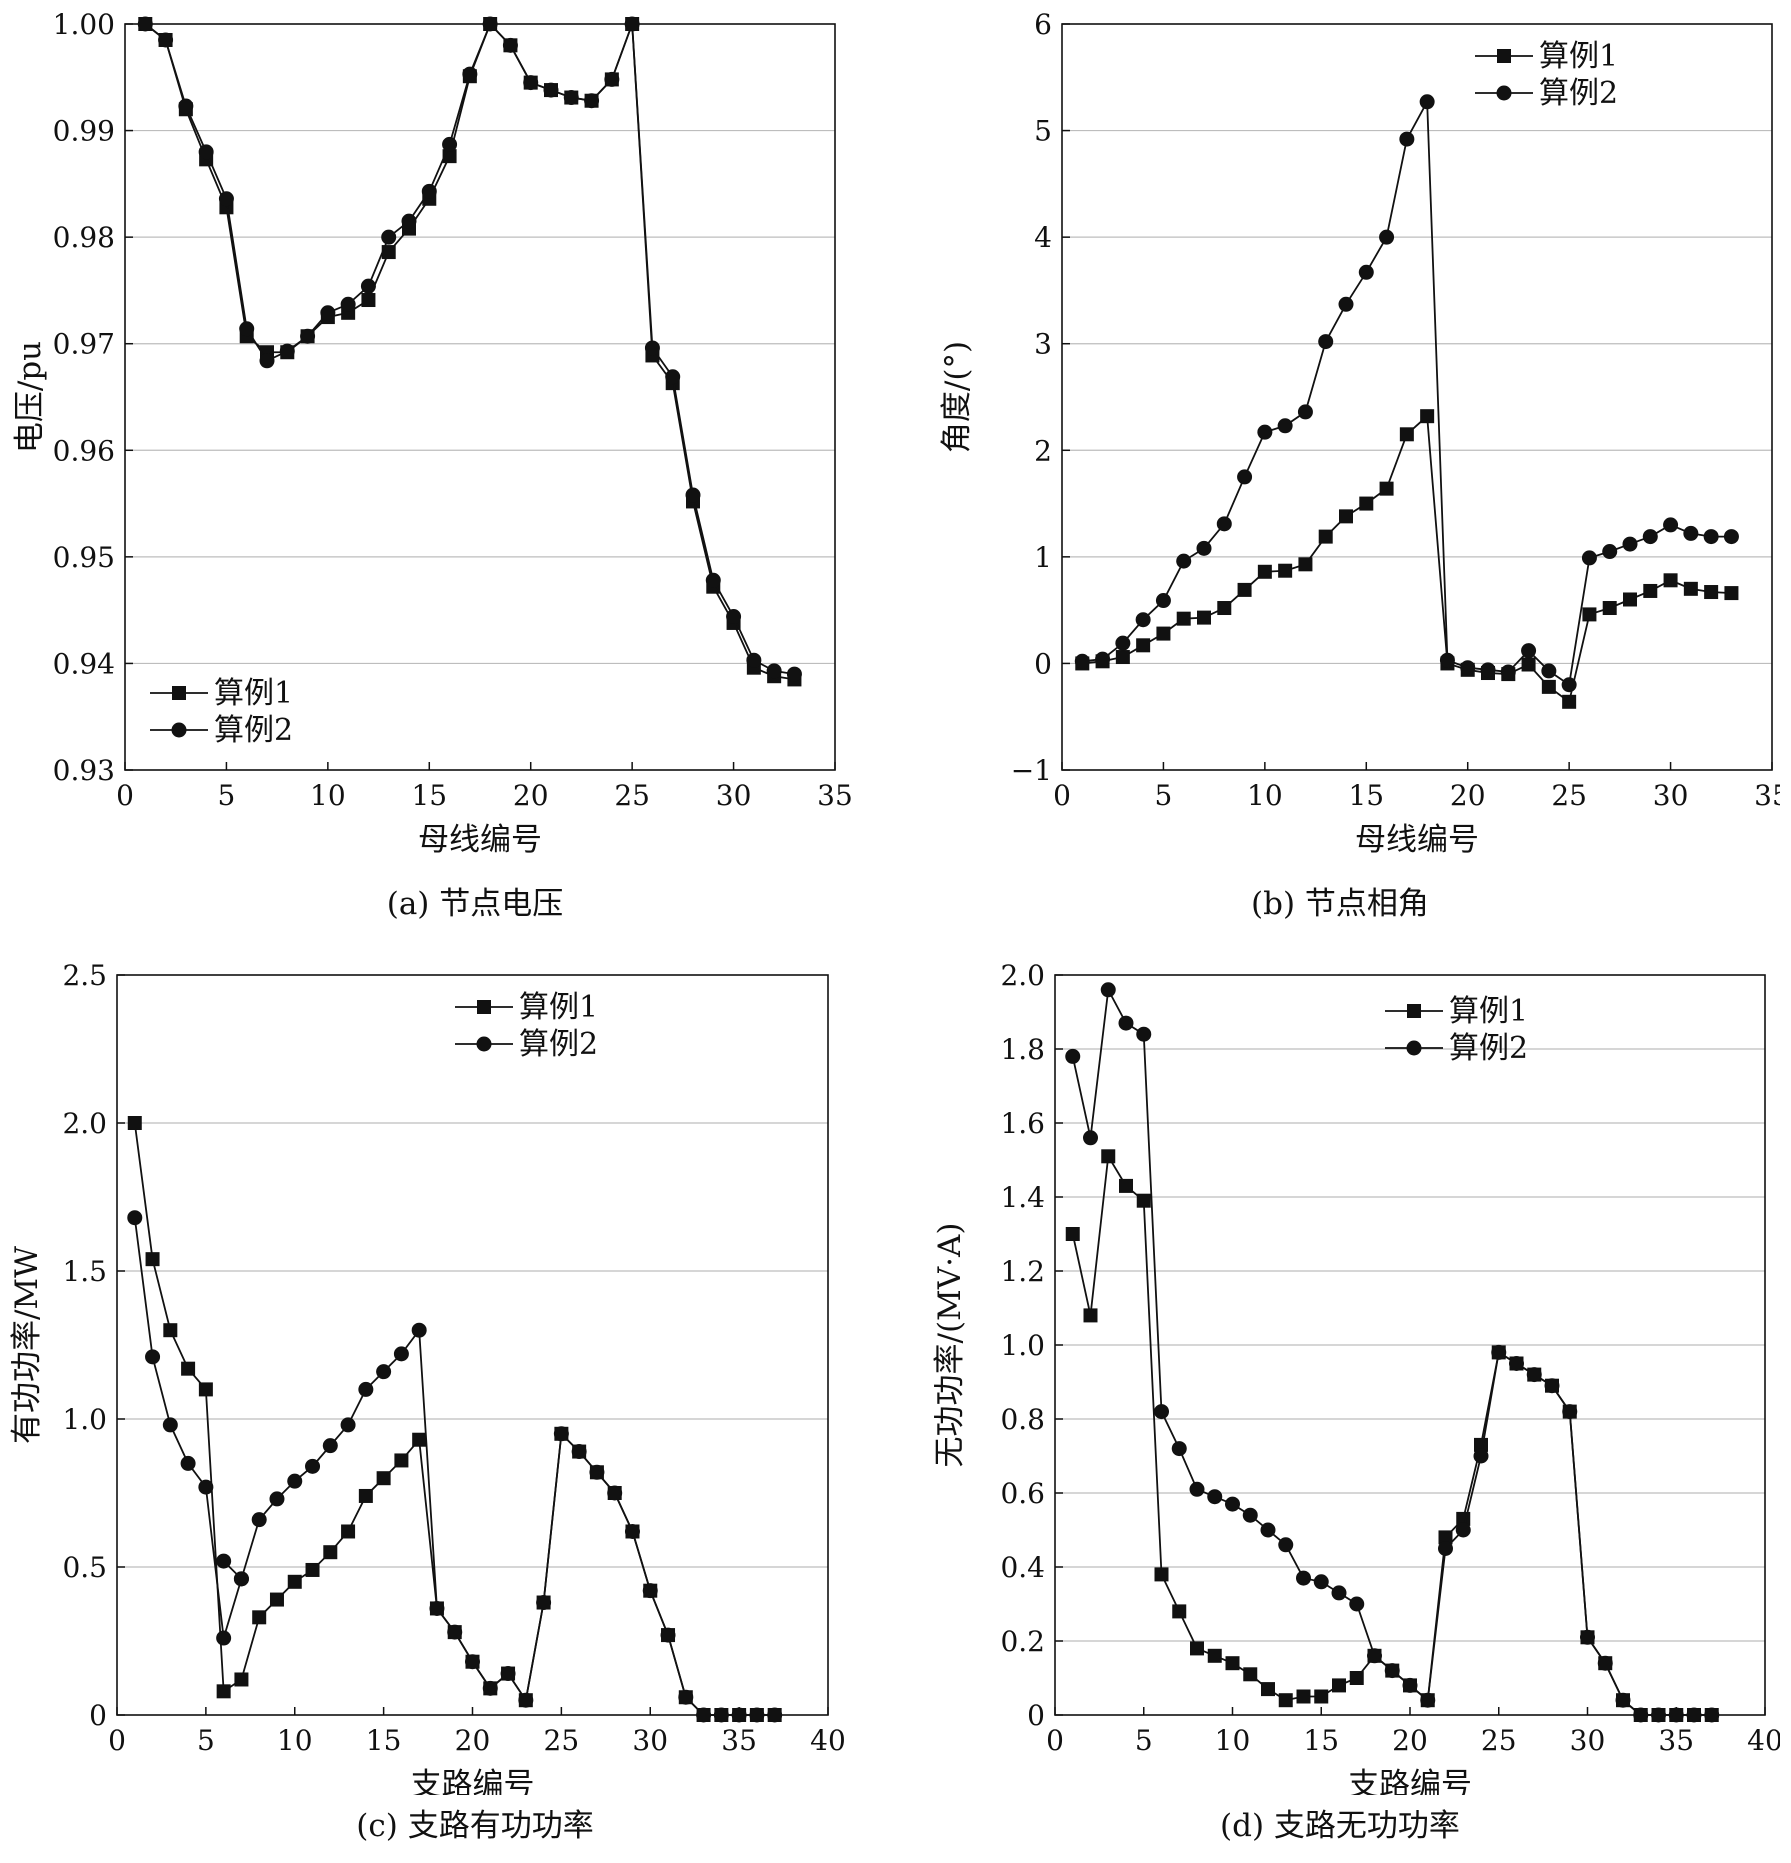  I want to click on y-tick-label: 0, so click(1043, 663).